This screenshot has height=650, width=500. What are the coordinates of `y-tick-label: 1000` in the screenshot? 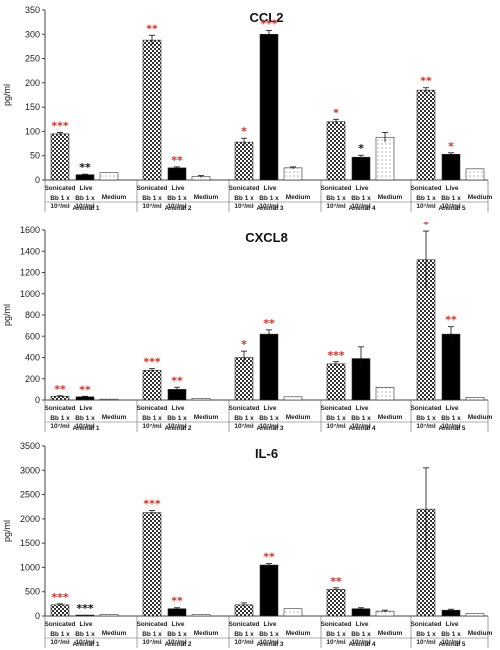 It's located at (30, 294).